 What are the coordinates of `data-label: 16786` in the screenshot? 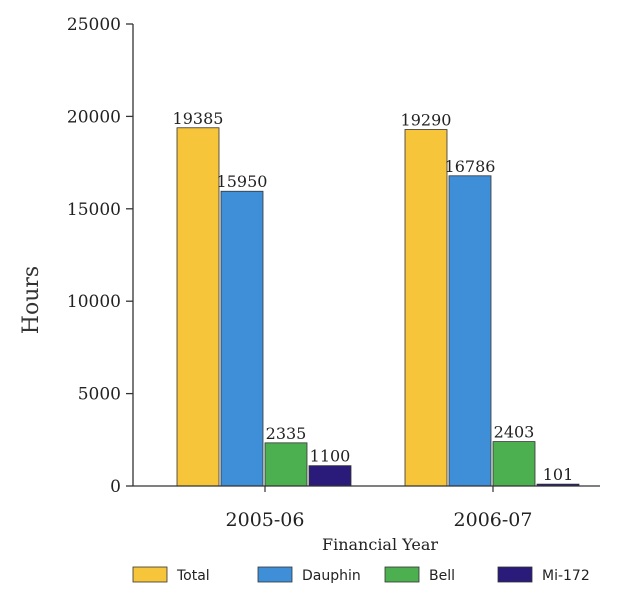 It's located at (470, 166).